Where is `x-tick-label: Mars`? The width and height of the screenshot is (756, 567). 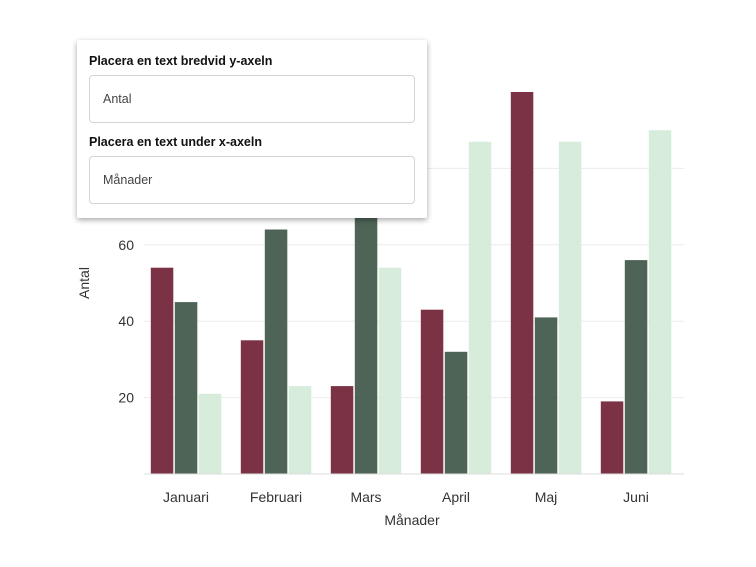
x-tick-label: Mars is located at coordinates (365, 497).